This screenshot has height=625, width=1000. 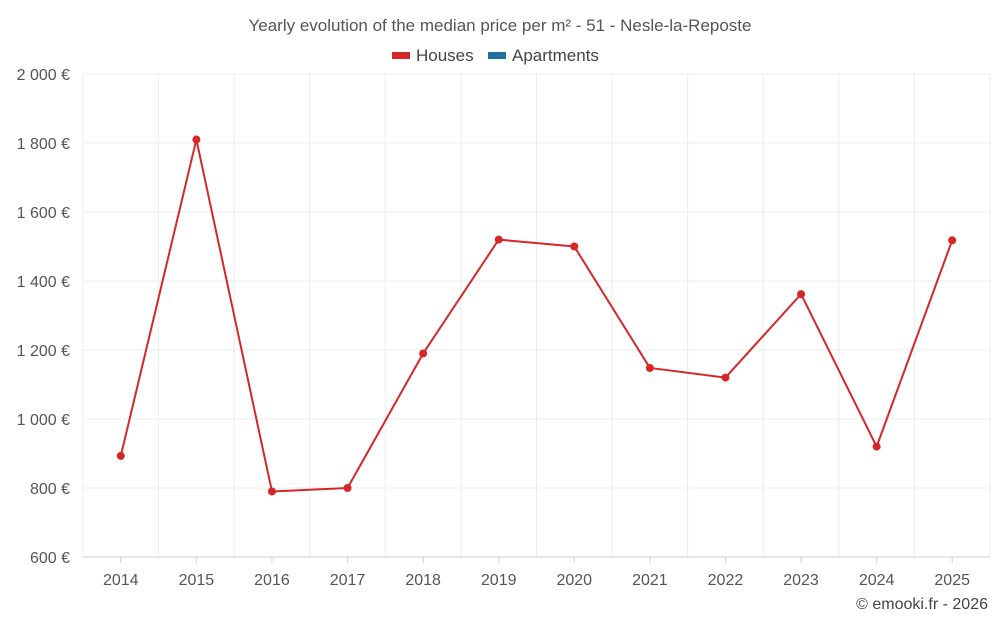 What do you see at coordinates (922, 604) in the screenshot?
I see `credit-text: © emooki.fr - 2026` at bounding box center [922, 604].